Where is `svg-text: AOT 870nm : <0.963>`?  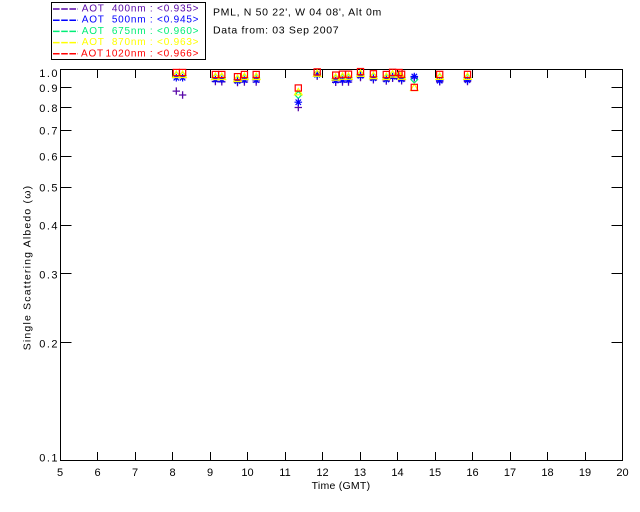
svg-text: AOT 870nm : <0.963> is located at coordinates (141, 42).